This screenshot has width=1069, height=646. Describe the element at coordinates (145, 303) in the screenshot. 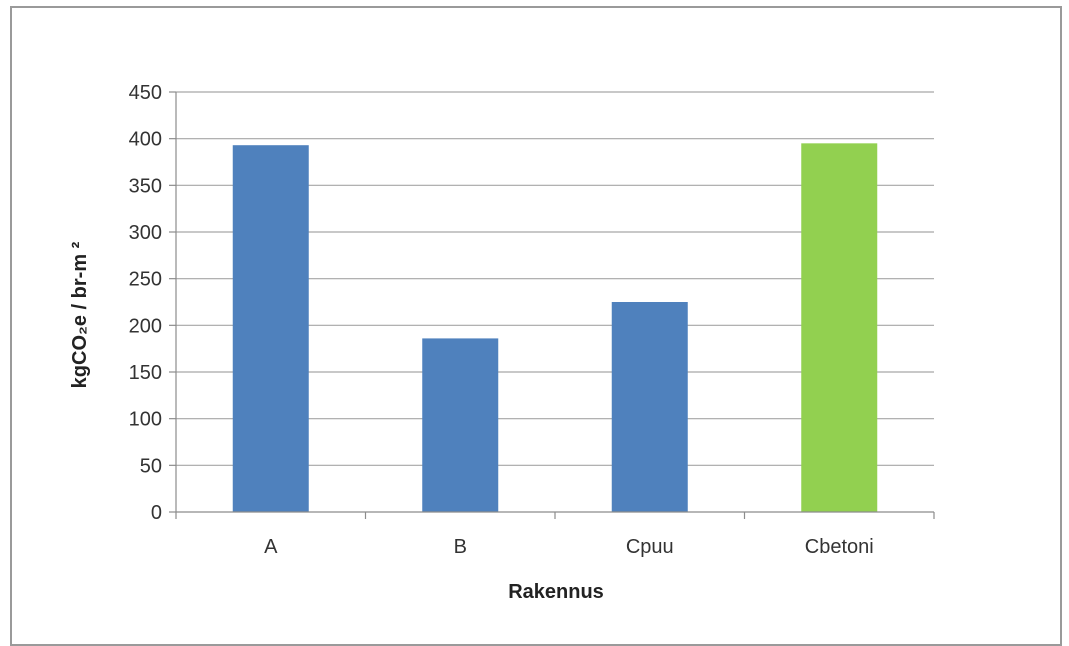

I see `y-tick-labels: 0 50 100 150 200 250 300 350 400 450` at that location.